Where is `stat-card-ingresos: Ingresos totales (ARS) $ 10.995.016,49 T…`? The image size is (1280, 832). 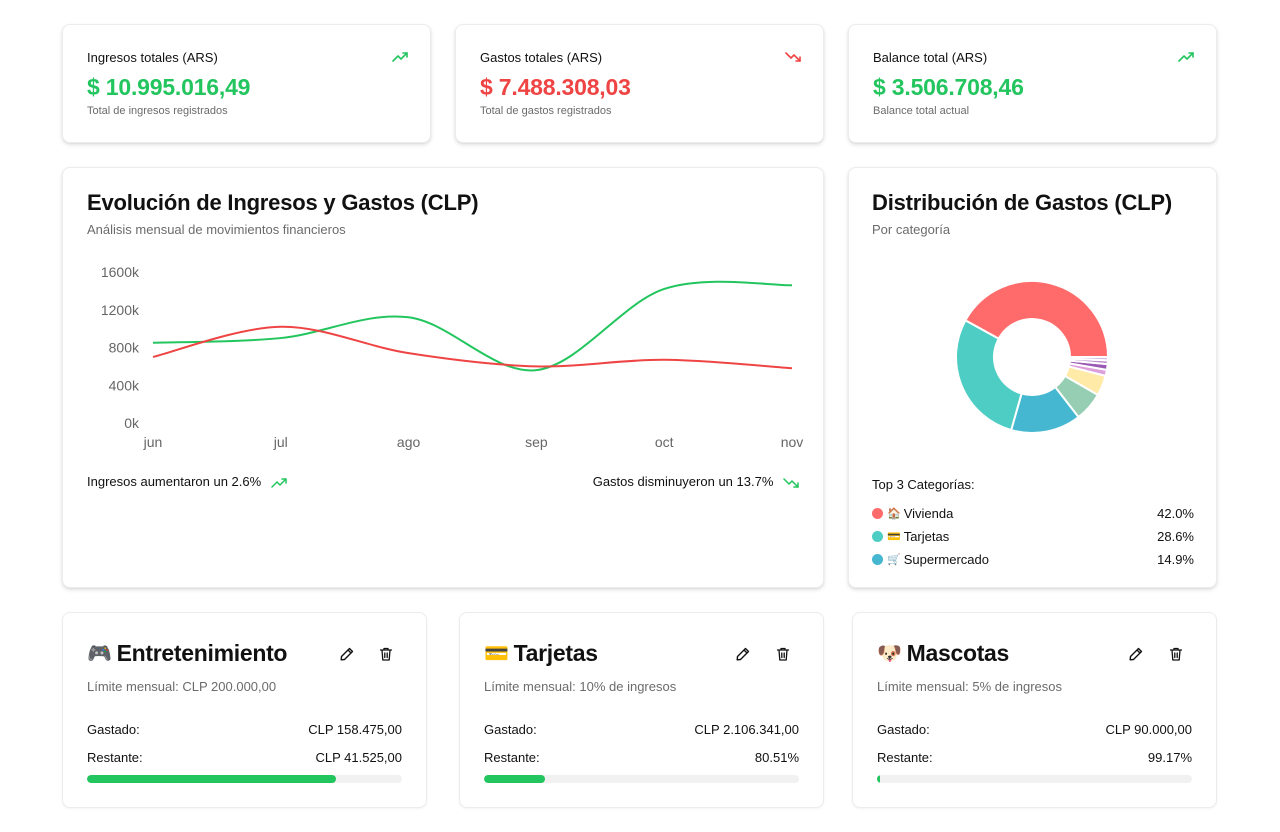 stat-card-ingresos: Ingresos totales (ARS) $ 10.995.016,49 T… is located at coordinates (246, 83).